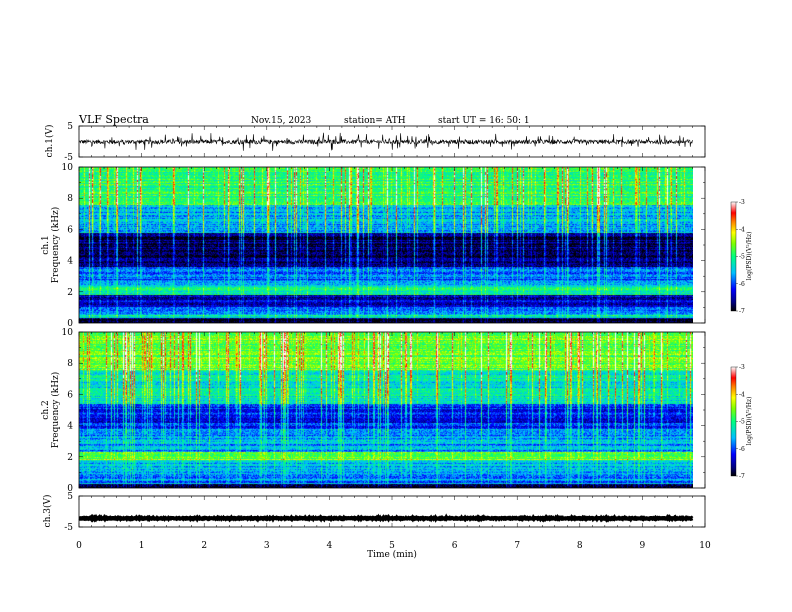  Describe the element at coordinates (281, 121) in the screenshot. I see `date-label: Nov.15, 2023` at that location.